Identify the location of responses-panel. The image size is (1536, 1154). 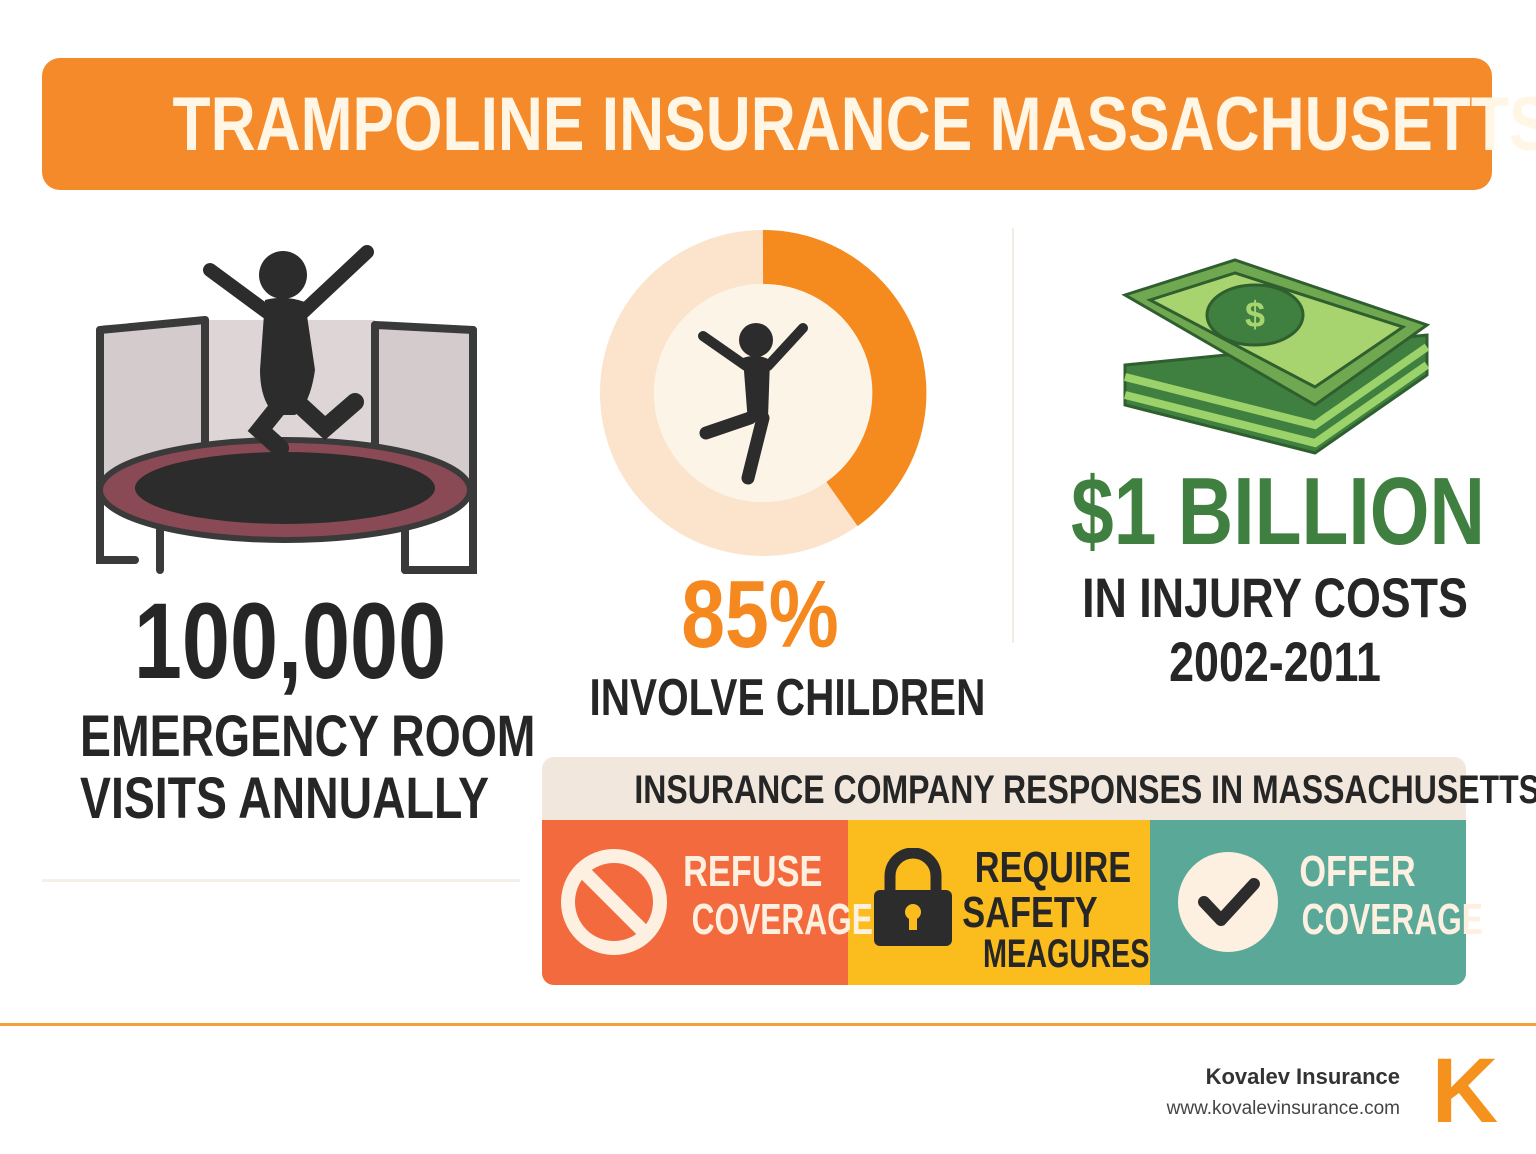
(1004, 871).